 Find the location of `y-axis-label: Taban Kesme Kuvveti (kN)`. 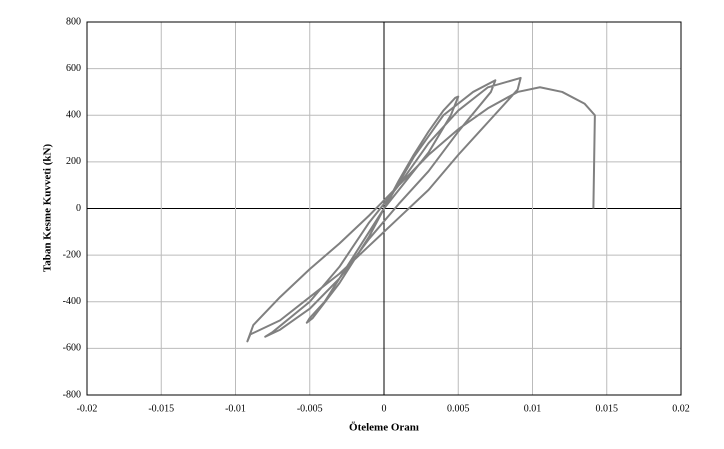

y-axis-label: Taban Kesme Kuvveti (kN) is located at coordinates (48, 208).